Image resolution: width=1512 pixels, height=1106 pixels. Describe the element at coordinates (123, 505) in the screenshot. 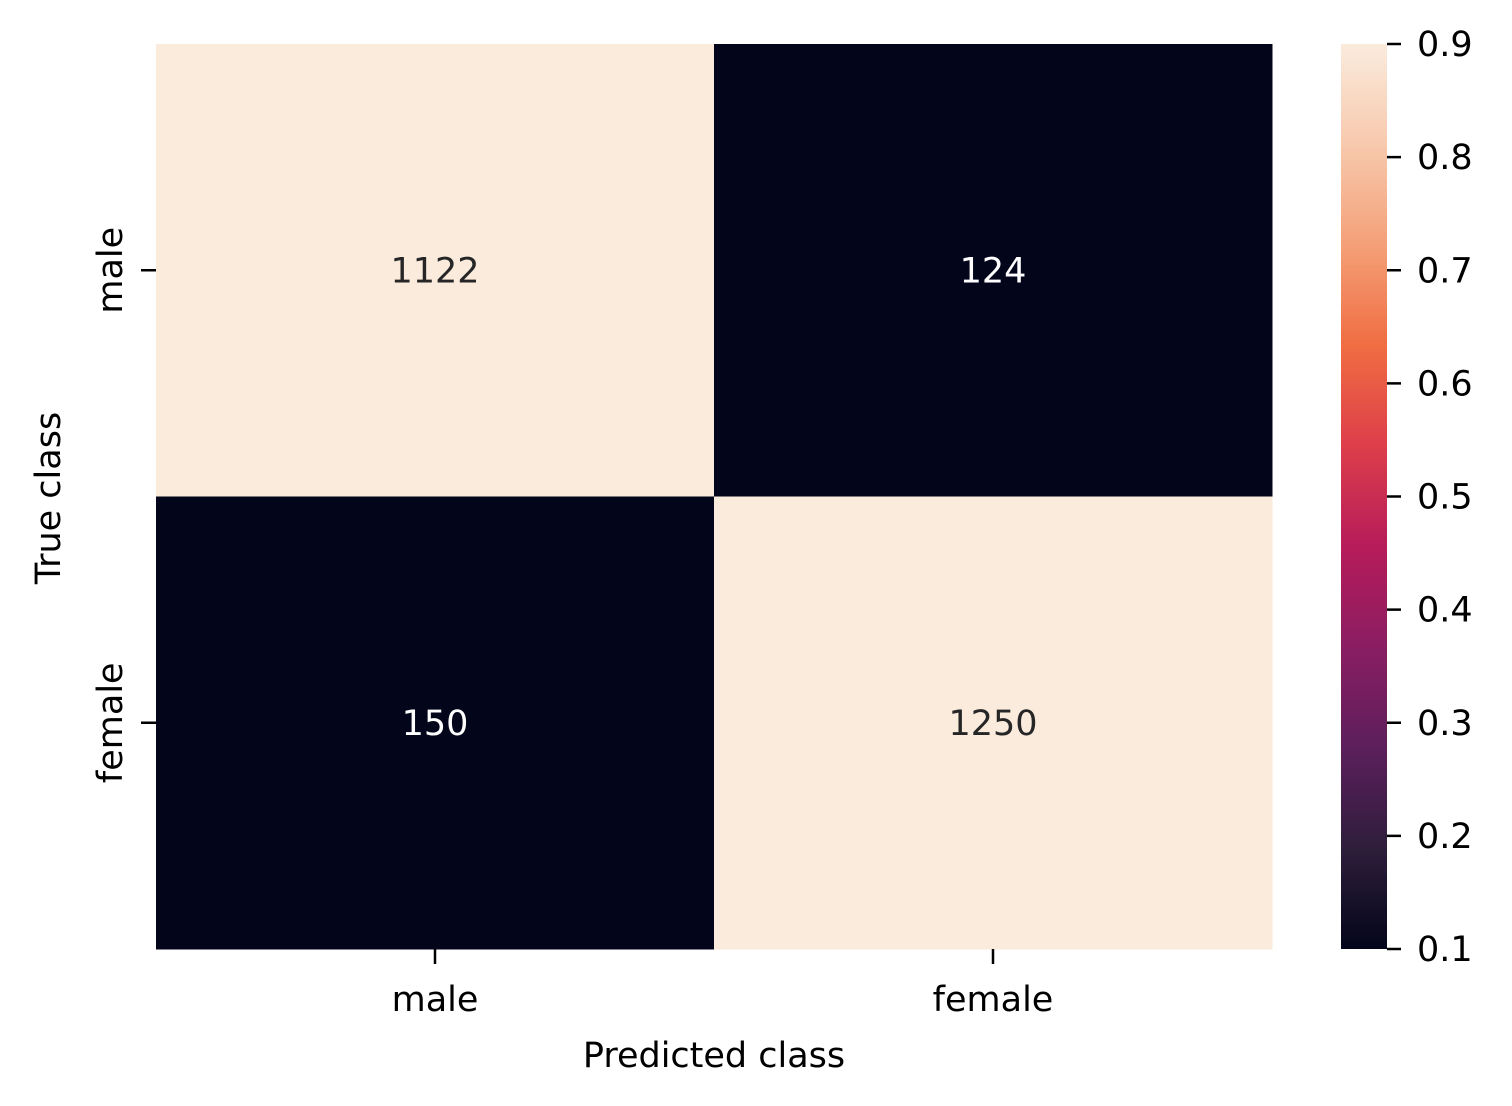

I see `y-axis: male female` at that location.